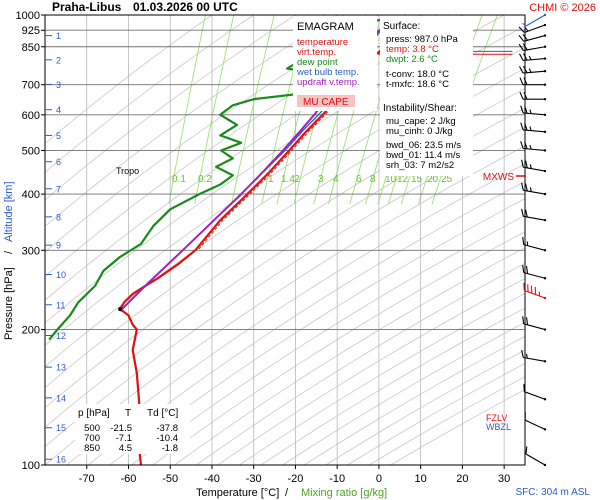  I want to click on mixing-ratio-label: 0.2, so click(205, 179).